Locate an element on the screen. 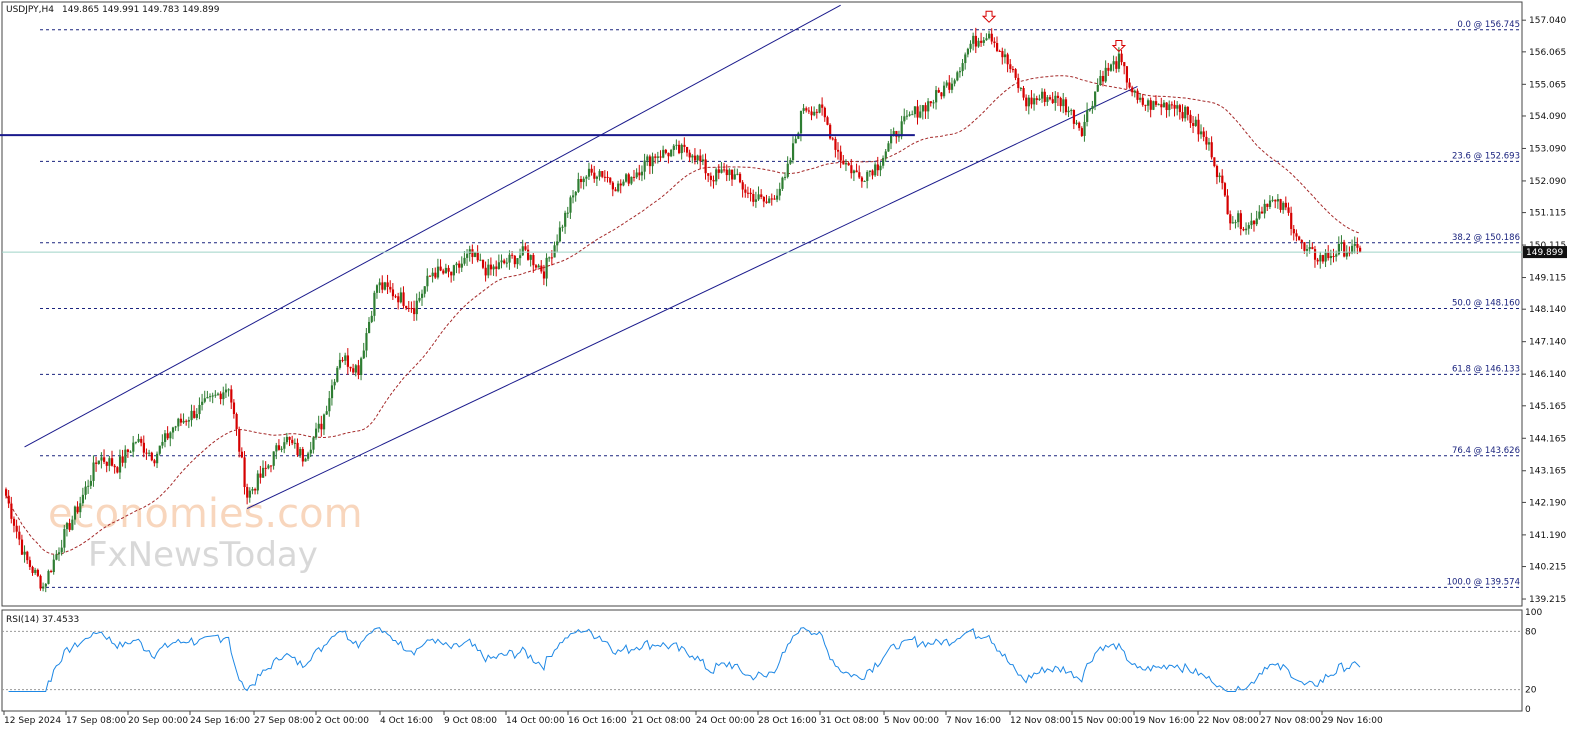  time-label-21: 29 Nov 16:00 is located at coordinates (1352, 721).